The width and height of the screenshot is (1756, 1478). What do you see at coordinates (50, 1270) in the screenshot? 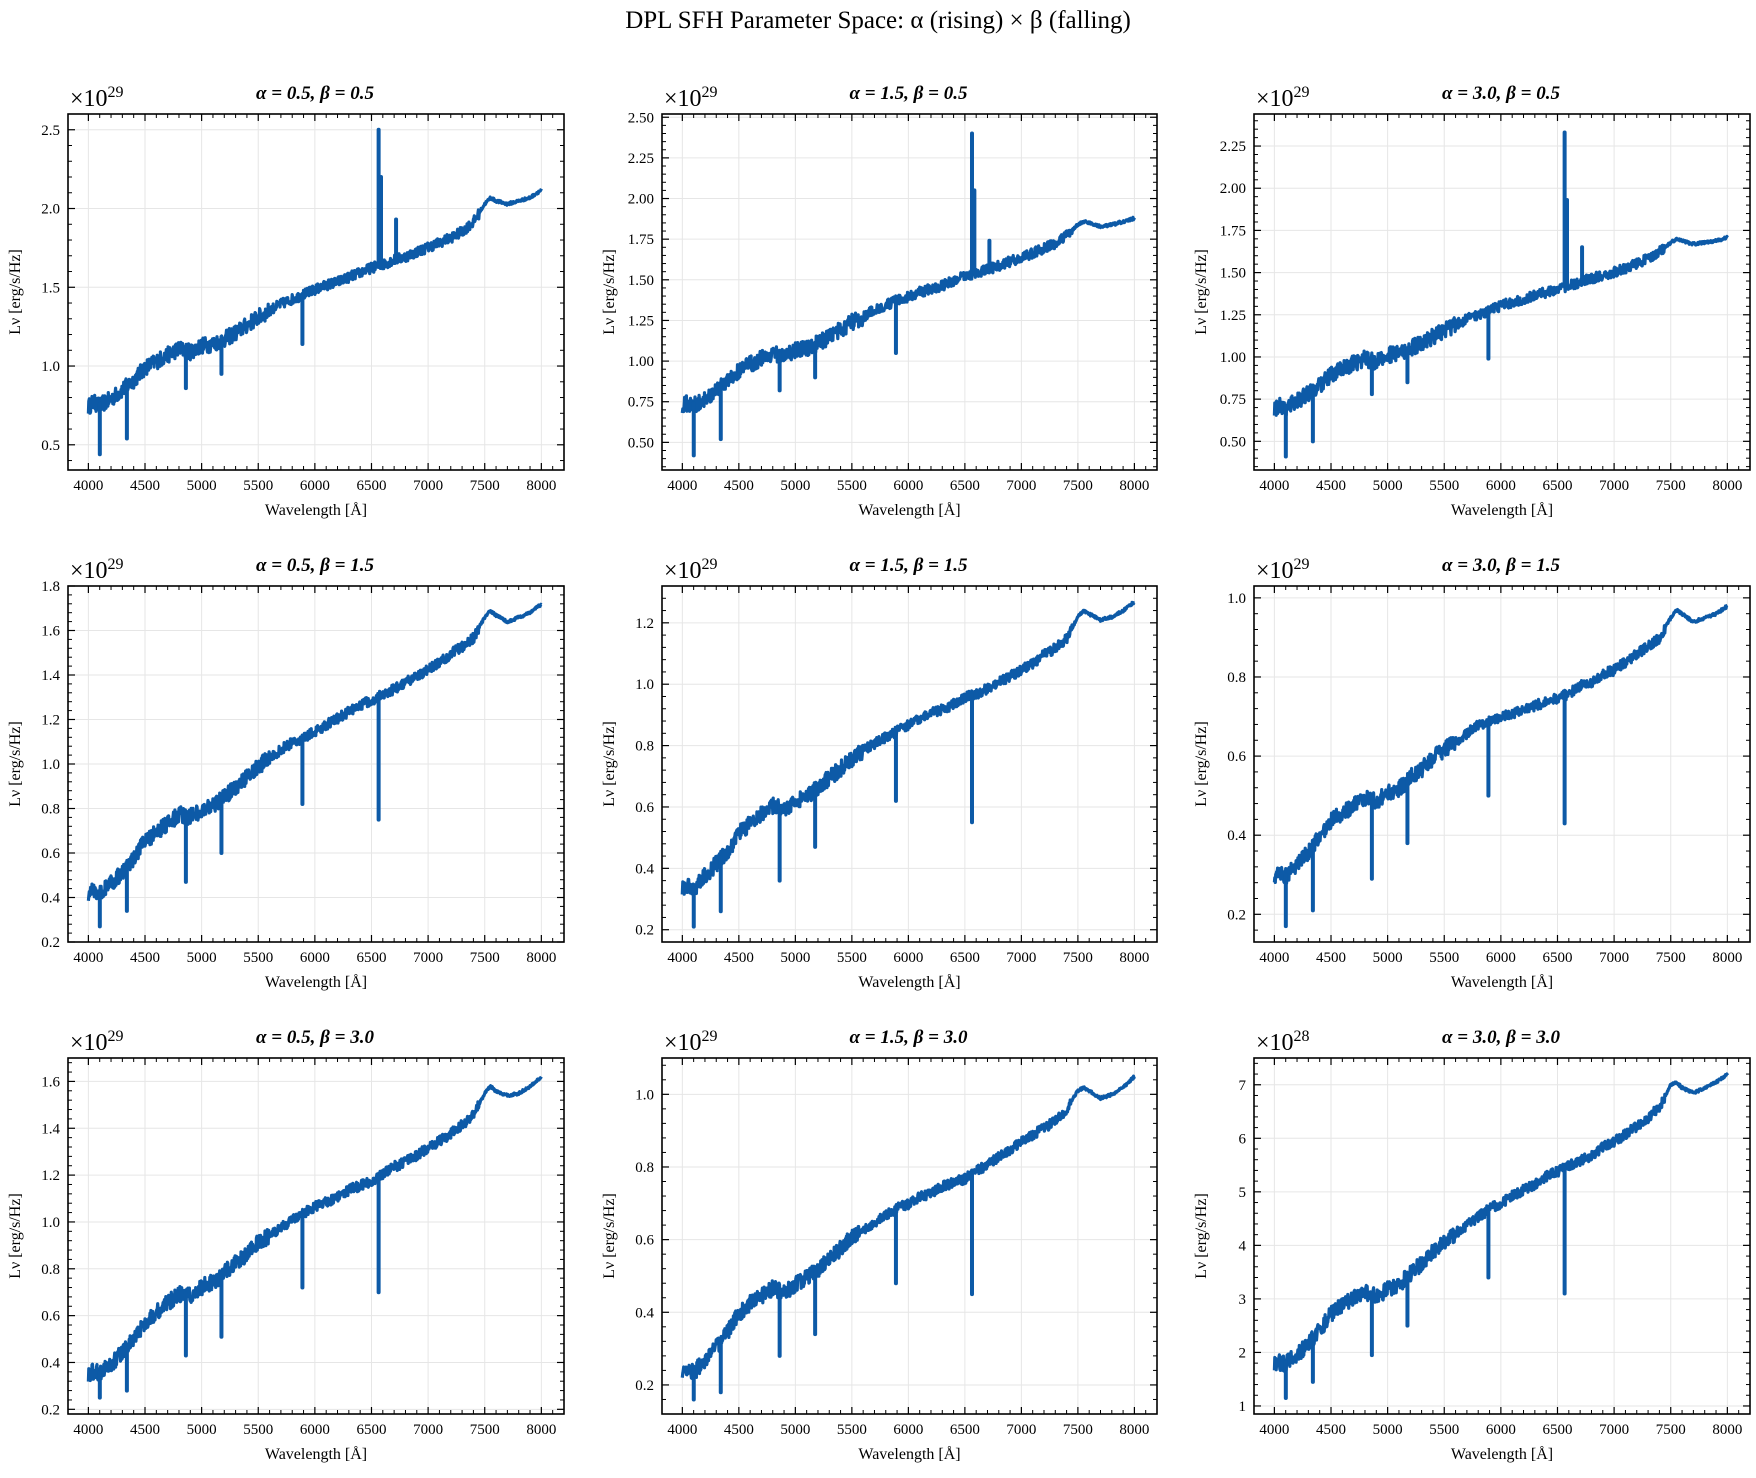
I see `y-tick-label: 0.8` at bounding box center [50, 1270].